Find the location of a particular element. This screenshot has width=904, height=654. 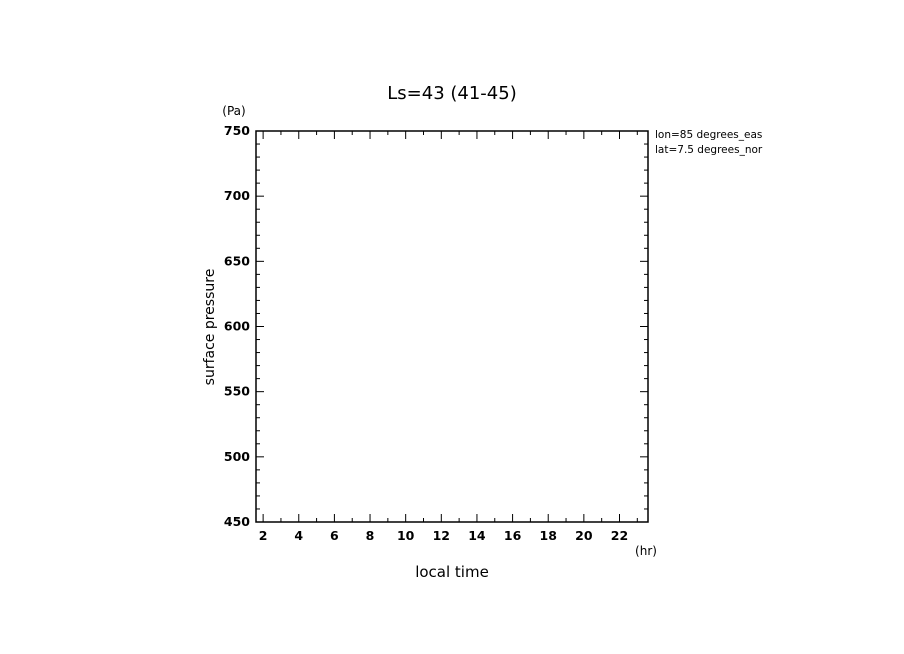

x-tick-label: 4 is located at coordinates (298, 535).